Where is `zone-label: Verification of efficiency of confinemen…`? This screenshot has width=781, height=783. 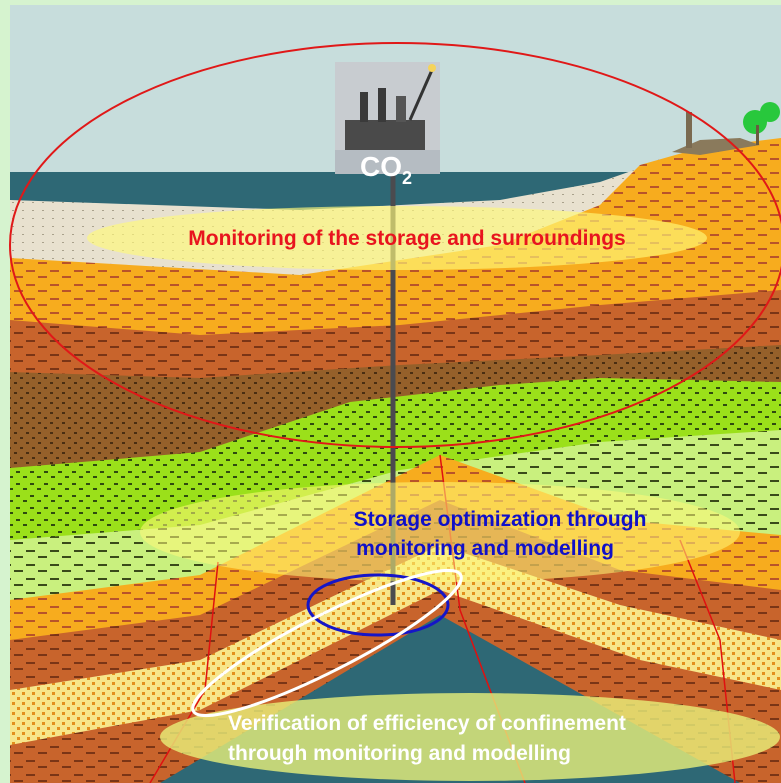 zone-label: Verification of efficiency of confinemen… is located at coordinates (427, 723).